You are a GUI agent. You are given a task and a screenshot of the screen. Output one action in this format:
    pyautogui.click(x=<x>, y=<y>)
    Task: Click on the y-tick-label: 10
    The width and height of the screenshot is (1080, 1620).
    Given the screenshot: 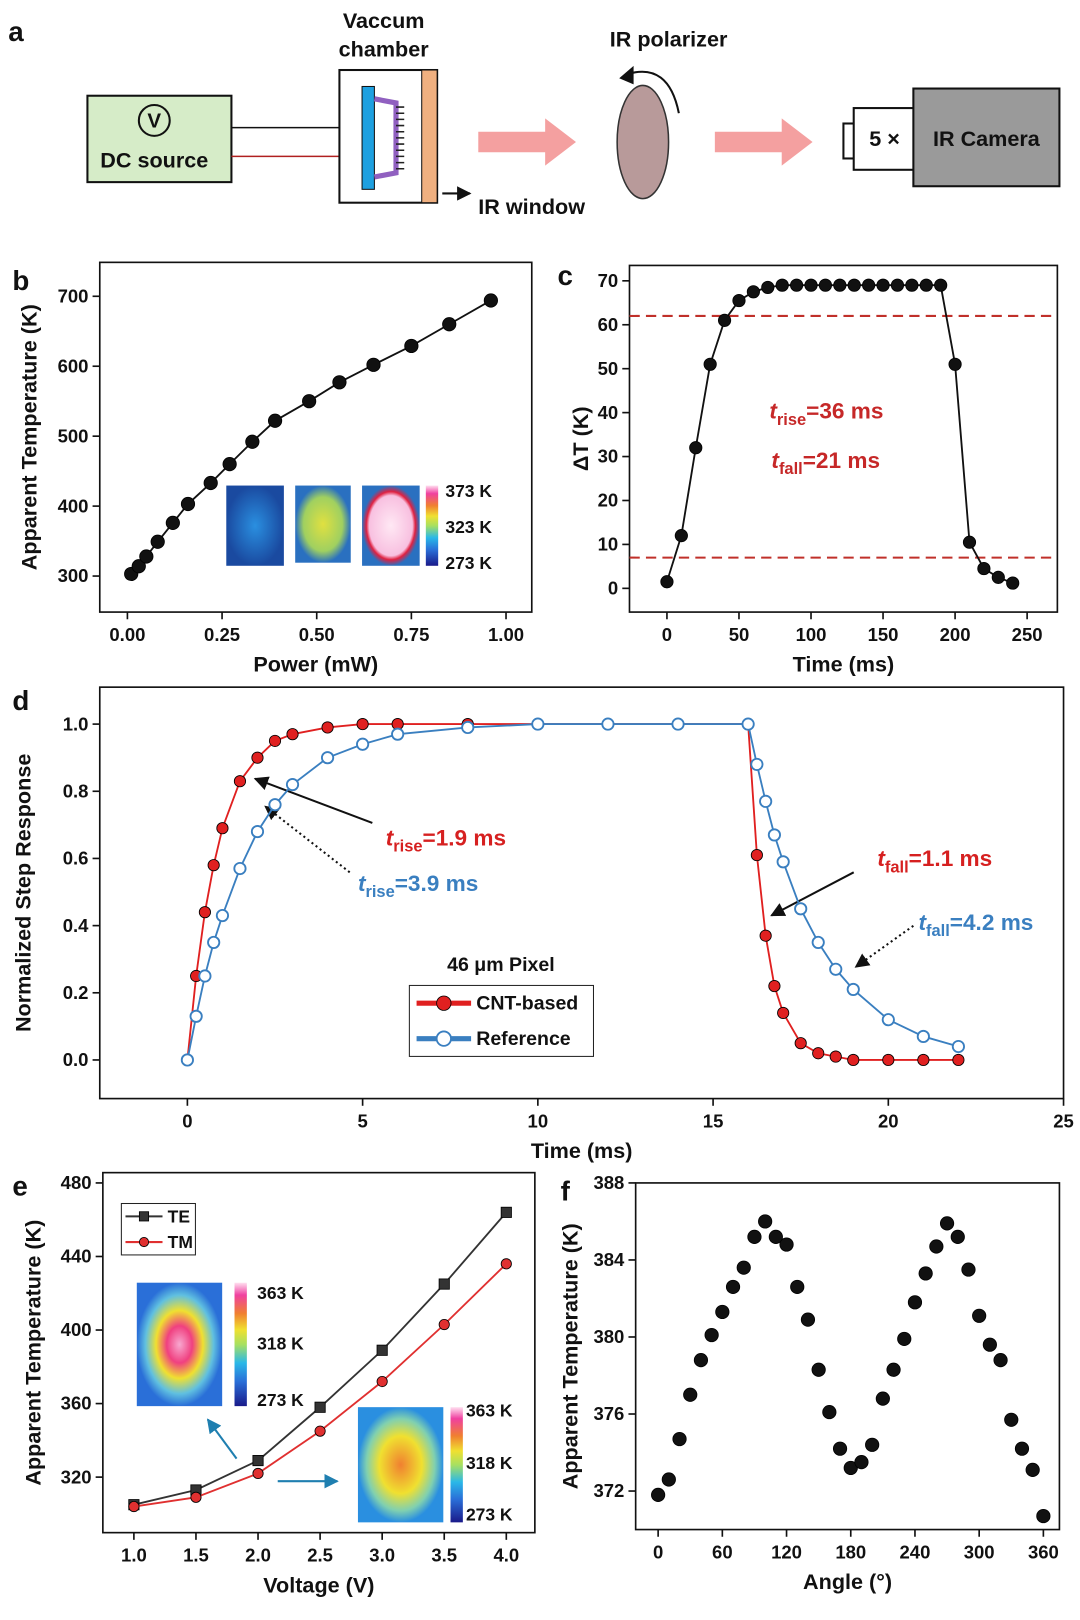 What is the action you would take?
    pyautogui.click(x=608, y=544)
    